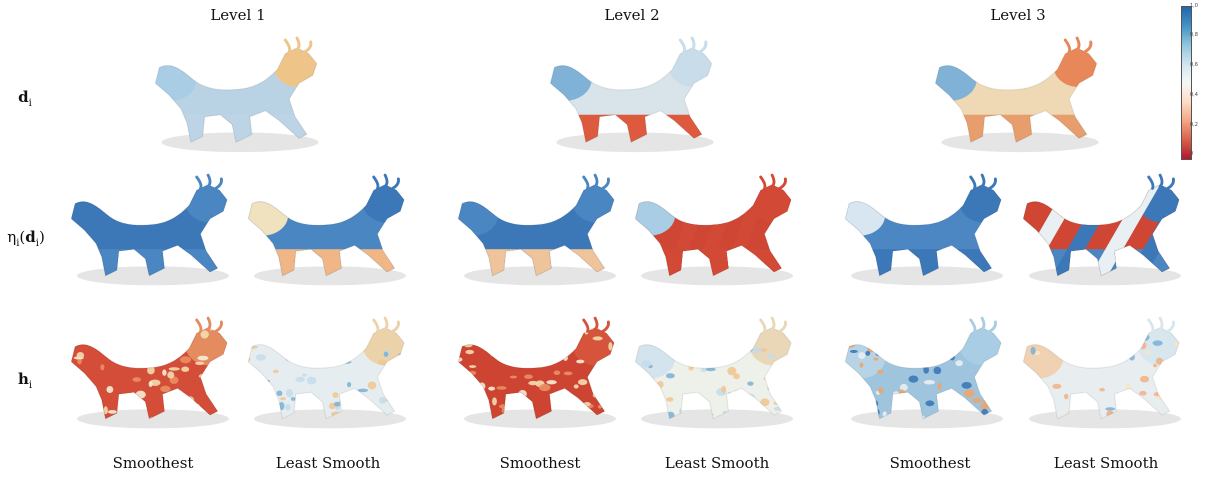 This screenshot has width=1207, height=477. Describe the element at coordinates (1194, 6) in the screenshot. I see `colorbar-tick: 1,0` at that location.